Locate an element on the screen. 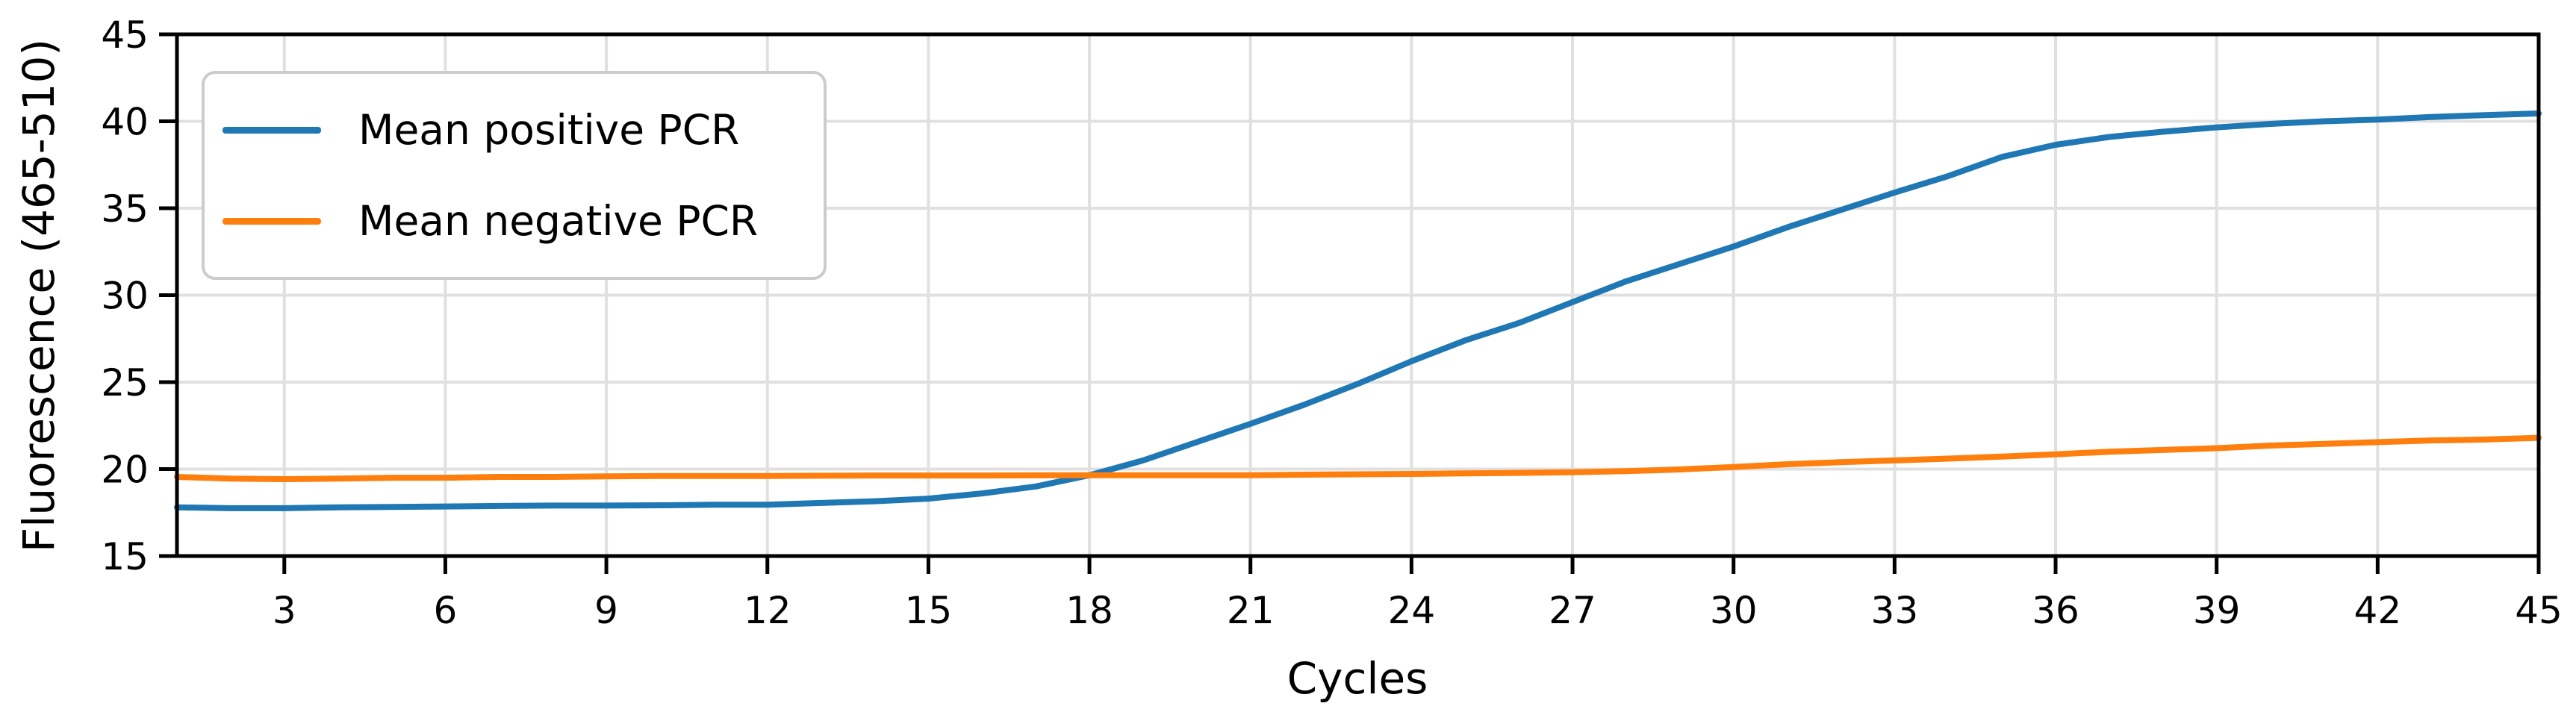 The width and height of the screenshot is (2576, 715). x-tick-label: 9 is located at coordinates (606, 611).